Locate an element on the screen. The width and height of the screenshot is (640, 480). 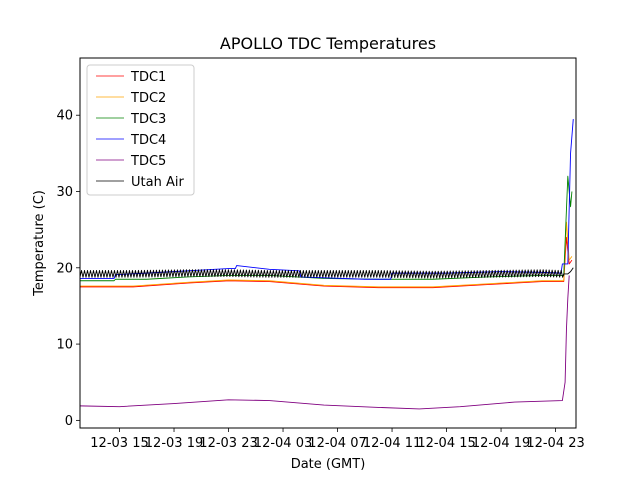
x-tick-label-5: 12-04 11 is located at coordinates (392, 443).